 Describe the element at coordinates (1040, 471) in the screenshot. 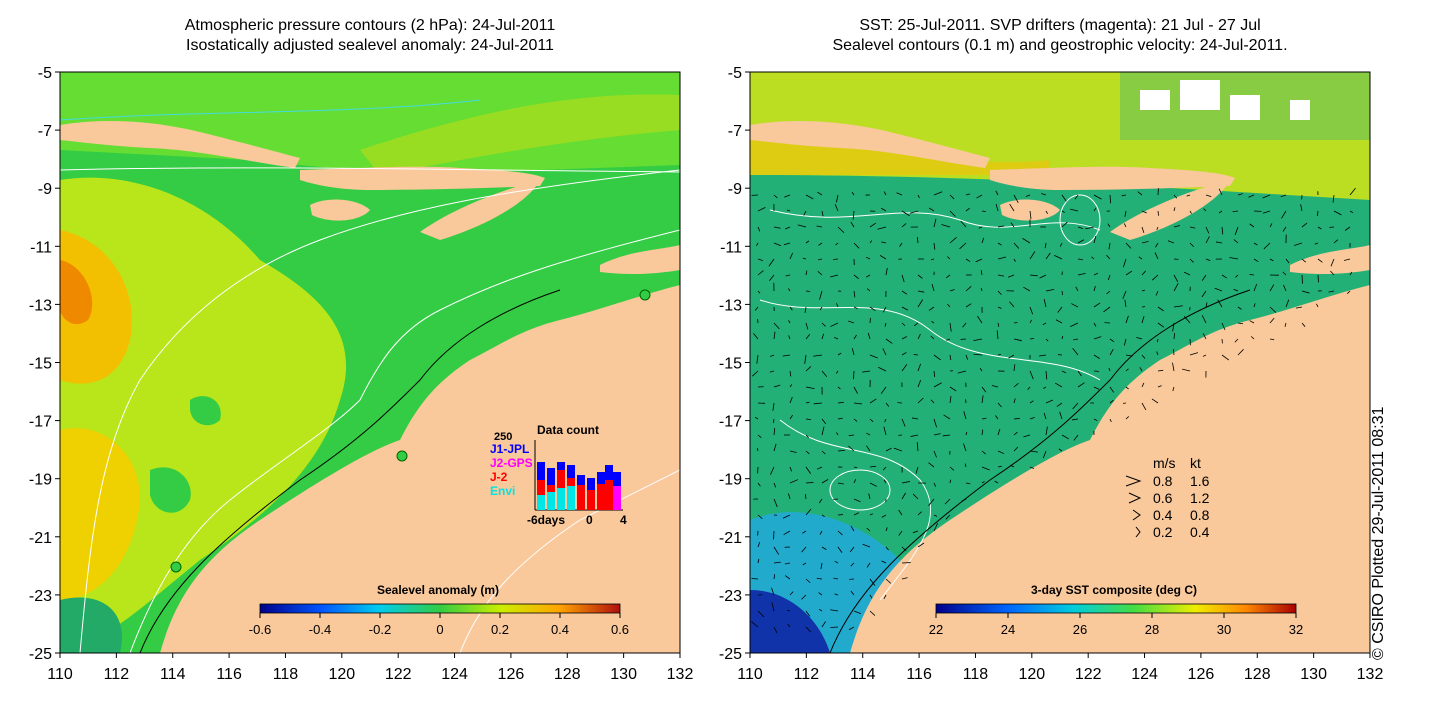

I see `right-isobath-contour` at that location.